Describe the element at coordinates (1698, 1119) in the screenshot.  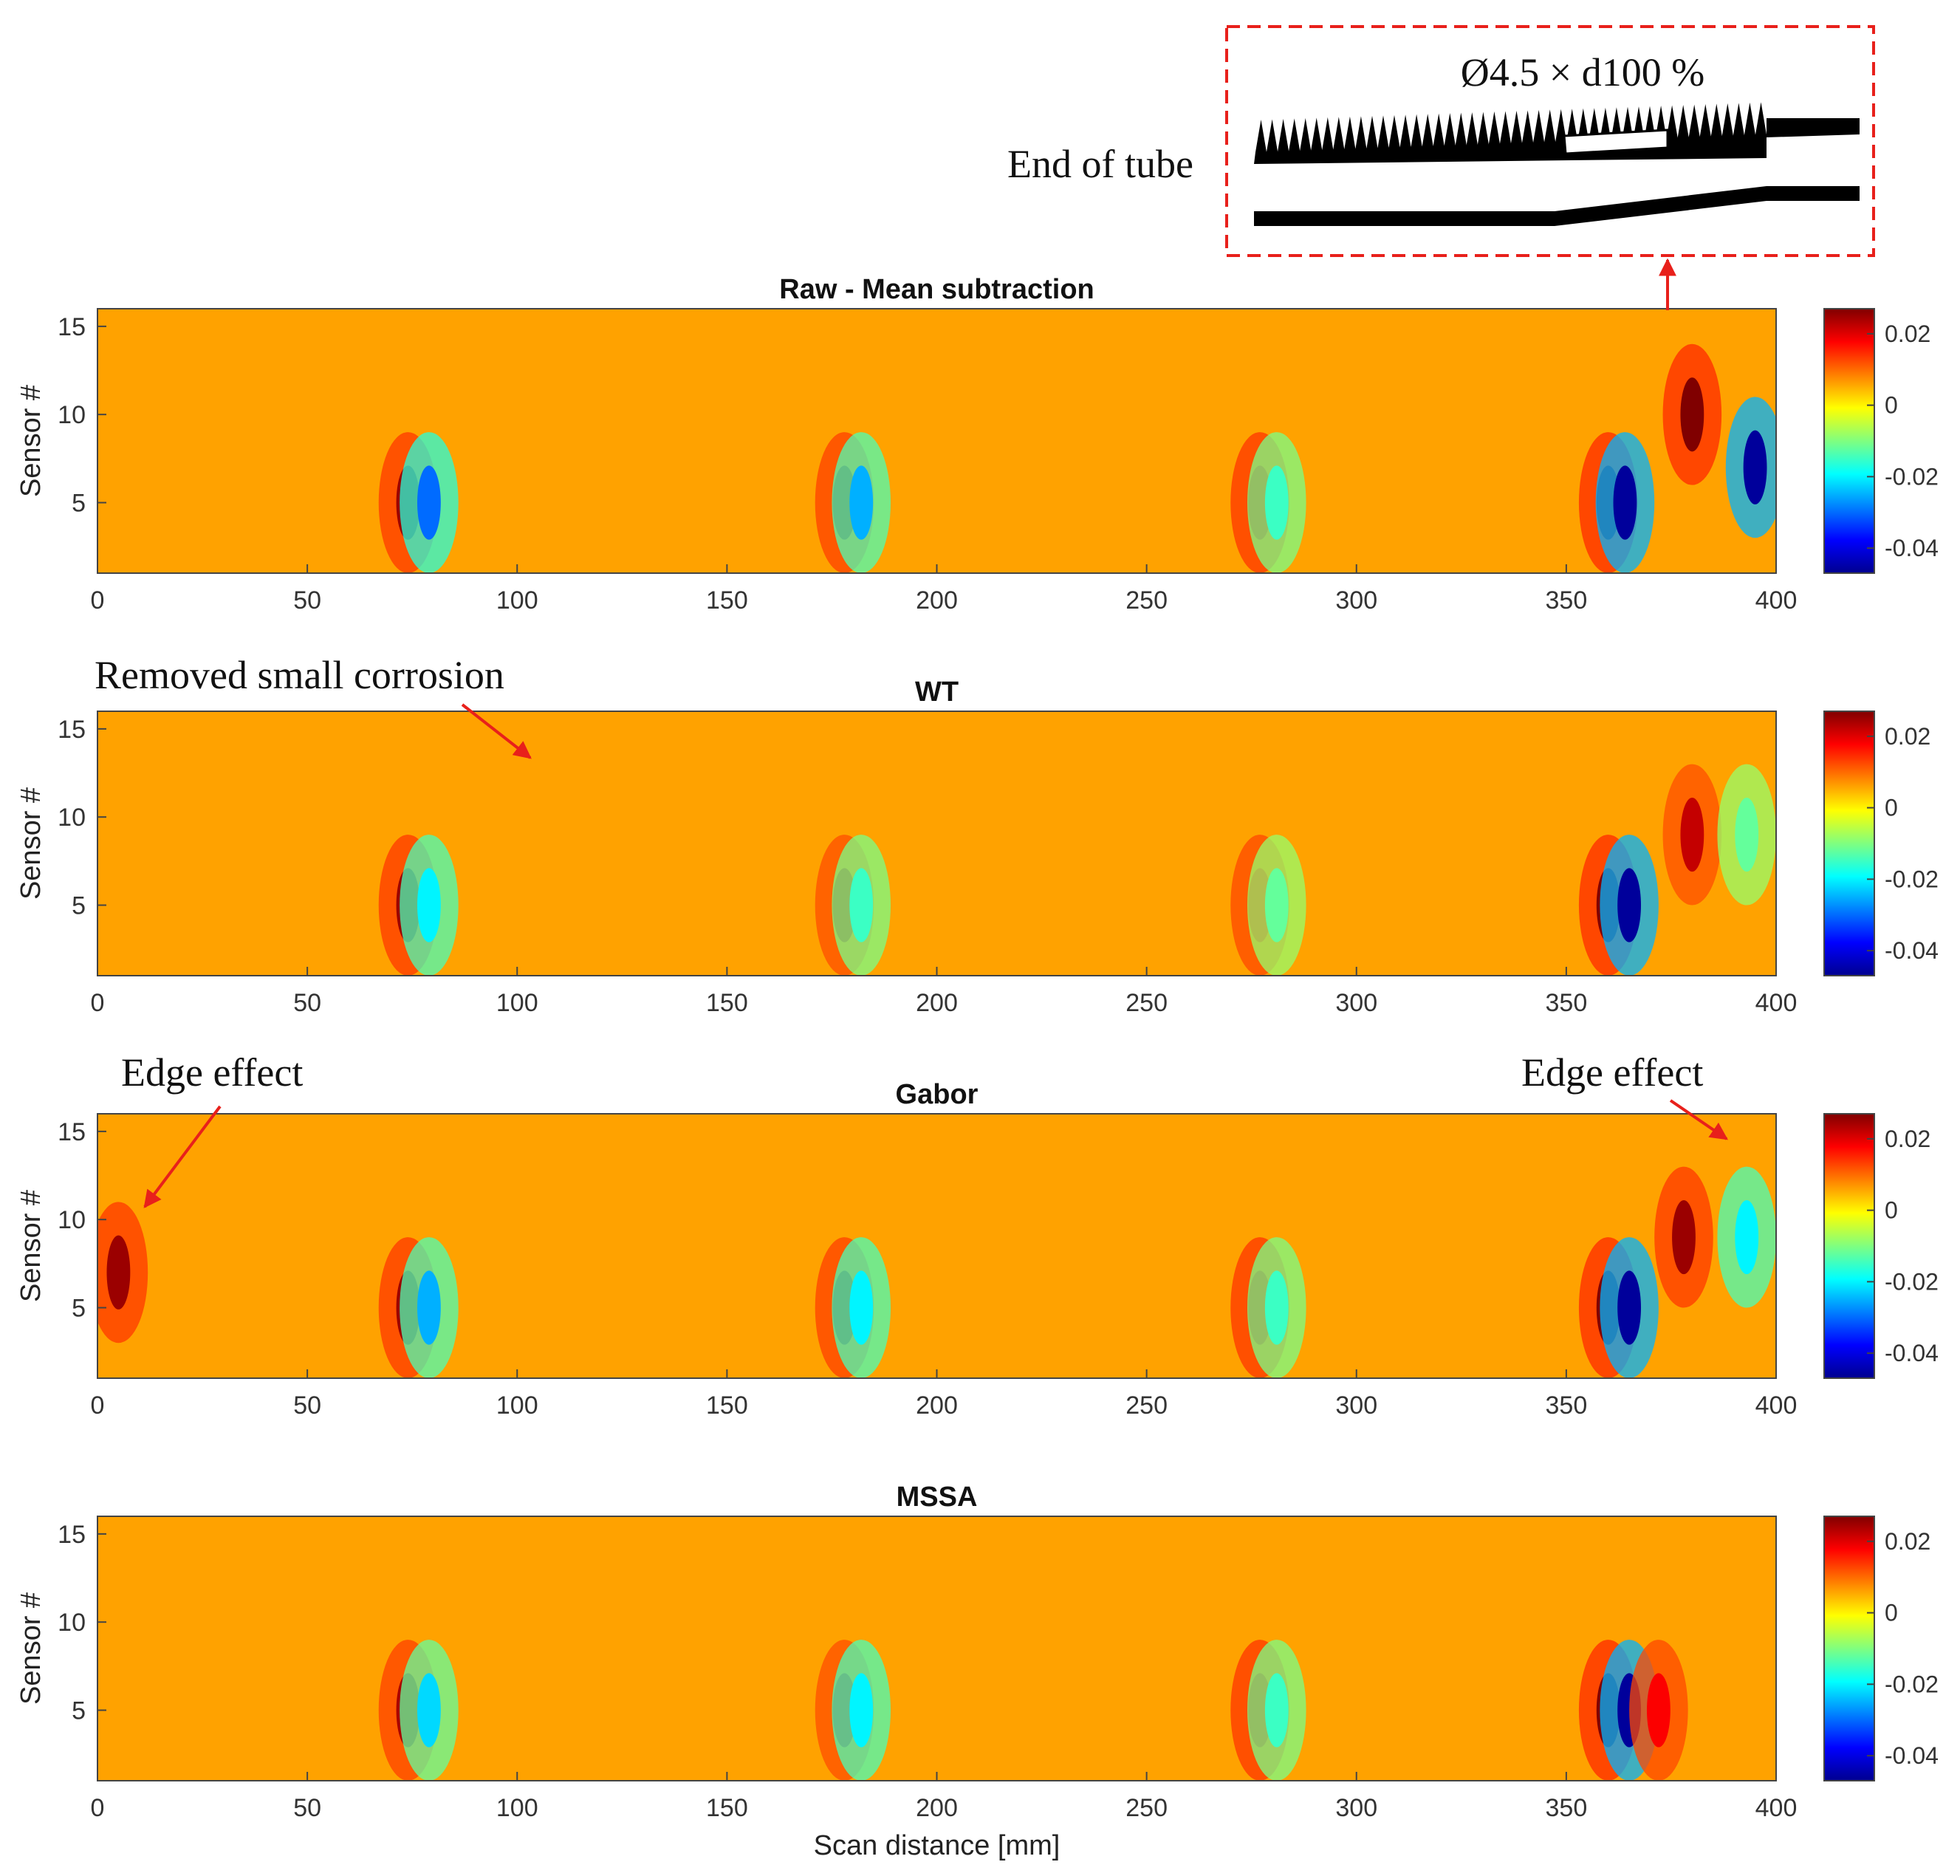
I see `edge-effect-right-arrow` at that location.